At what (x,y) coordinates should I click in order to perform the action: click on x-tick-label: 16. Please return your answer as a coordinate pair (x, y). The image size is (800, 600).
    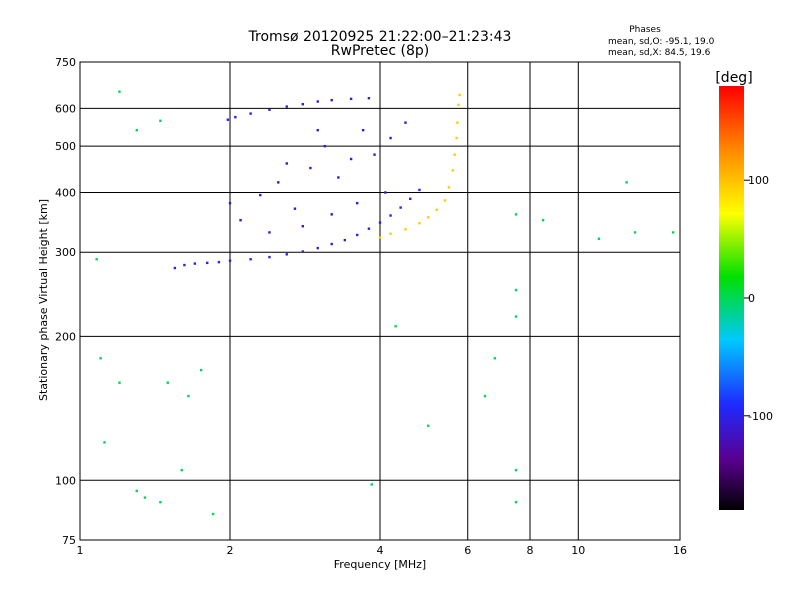
    Looking at the image, I should click on (680, 550).